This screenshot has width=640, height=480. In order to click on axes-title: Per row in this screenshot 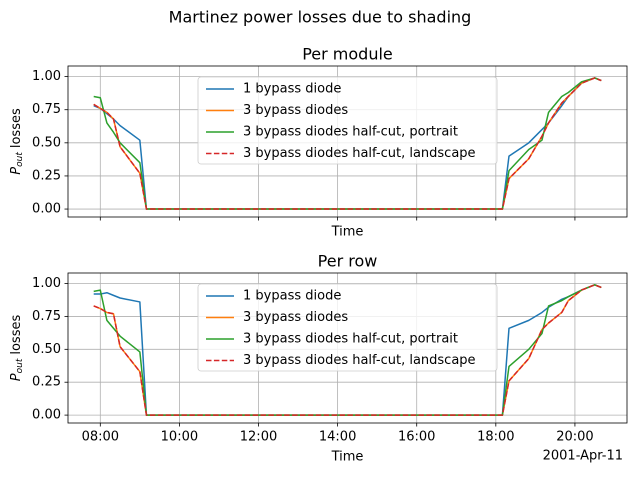, I will do `click(348, 261)`.